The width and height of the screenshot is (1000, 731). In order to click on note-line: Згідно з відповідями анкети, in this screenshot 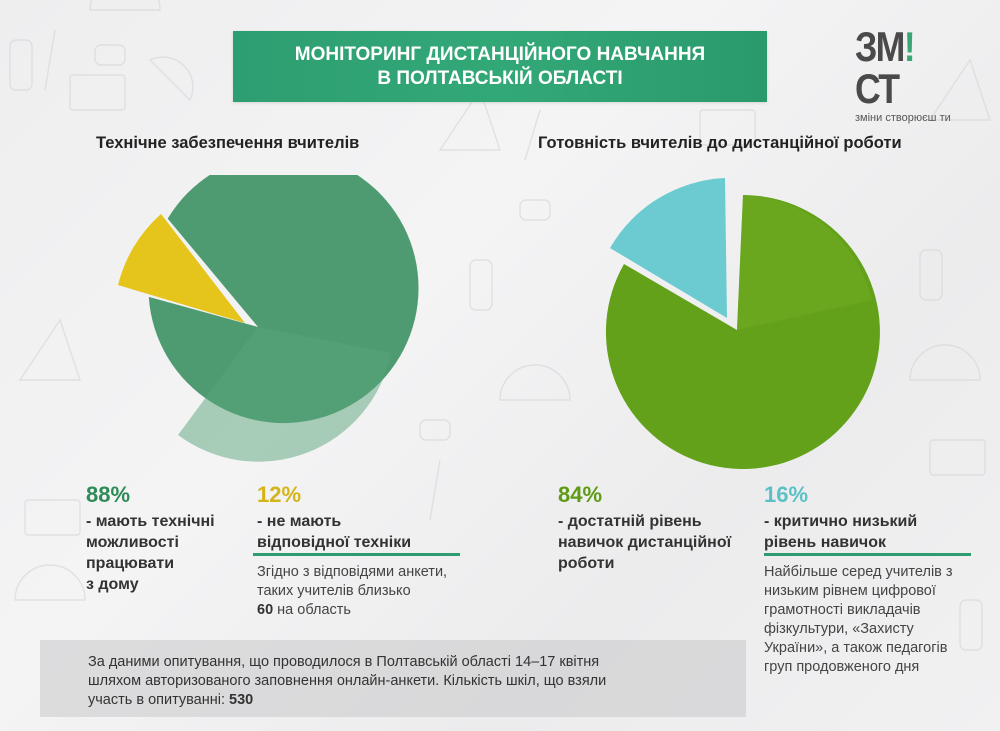, I will do `click(352, 572)`.